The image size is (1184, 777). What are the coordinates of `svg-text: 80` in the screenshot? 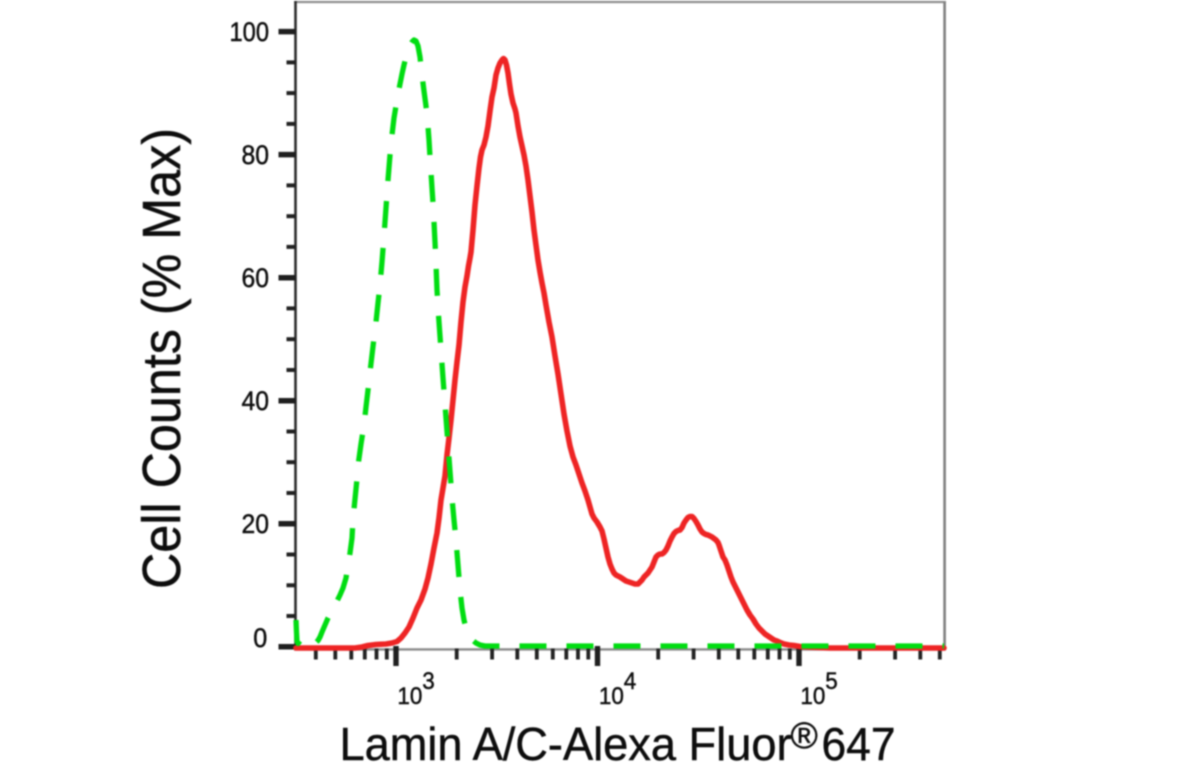 It's located at (256, 155).